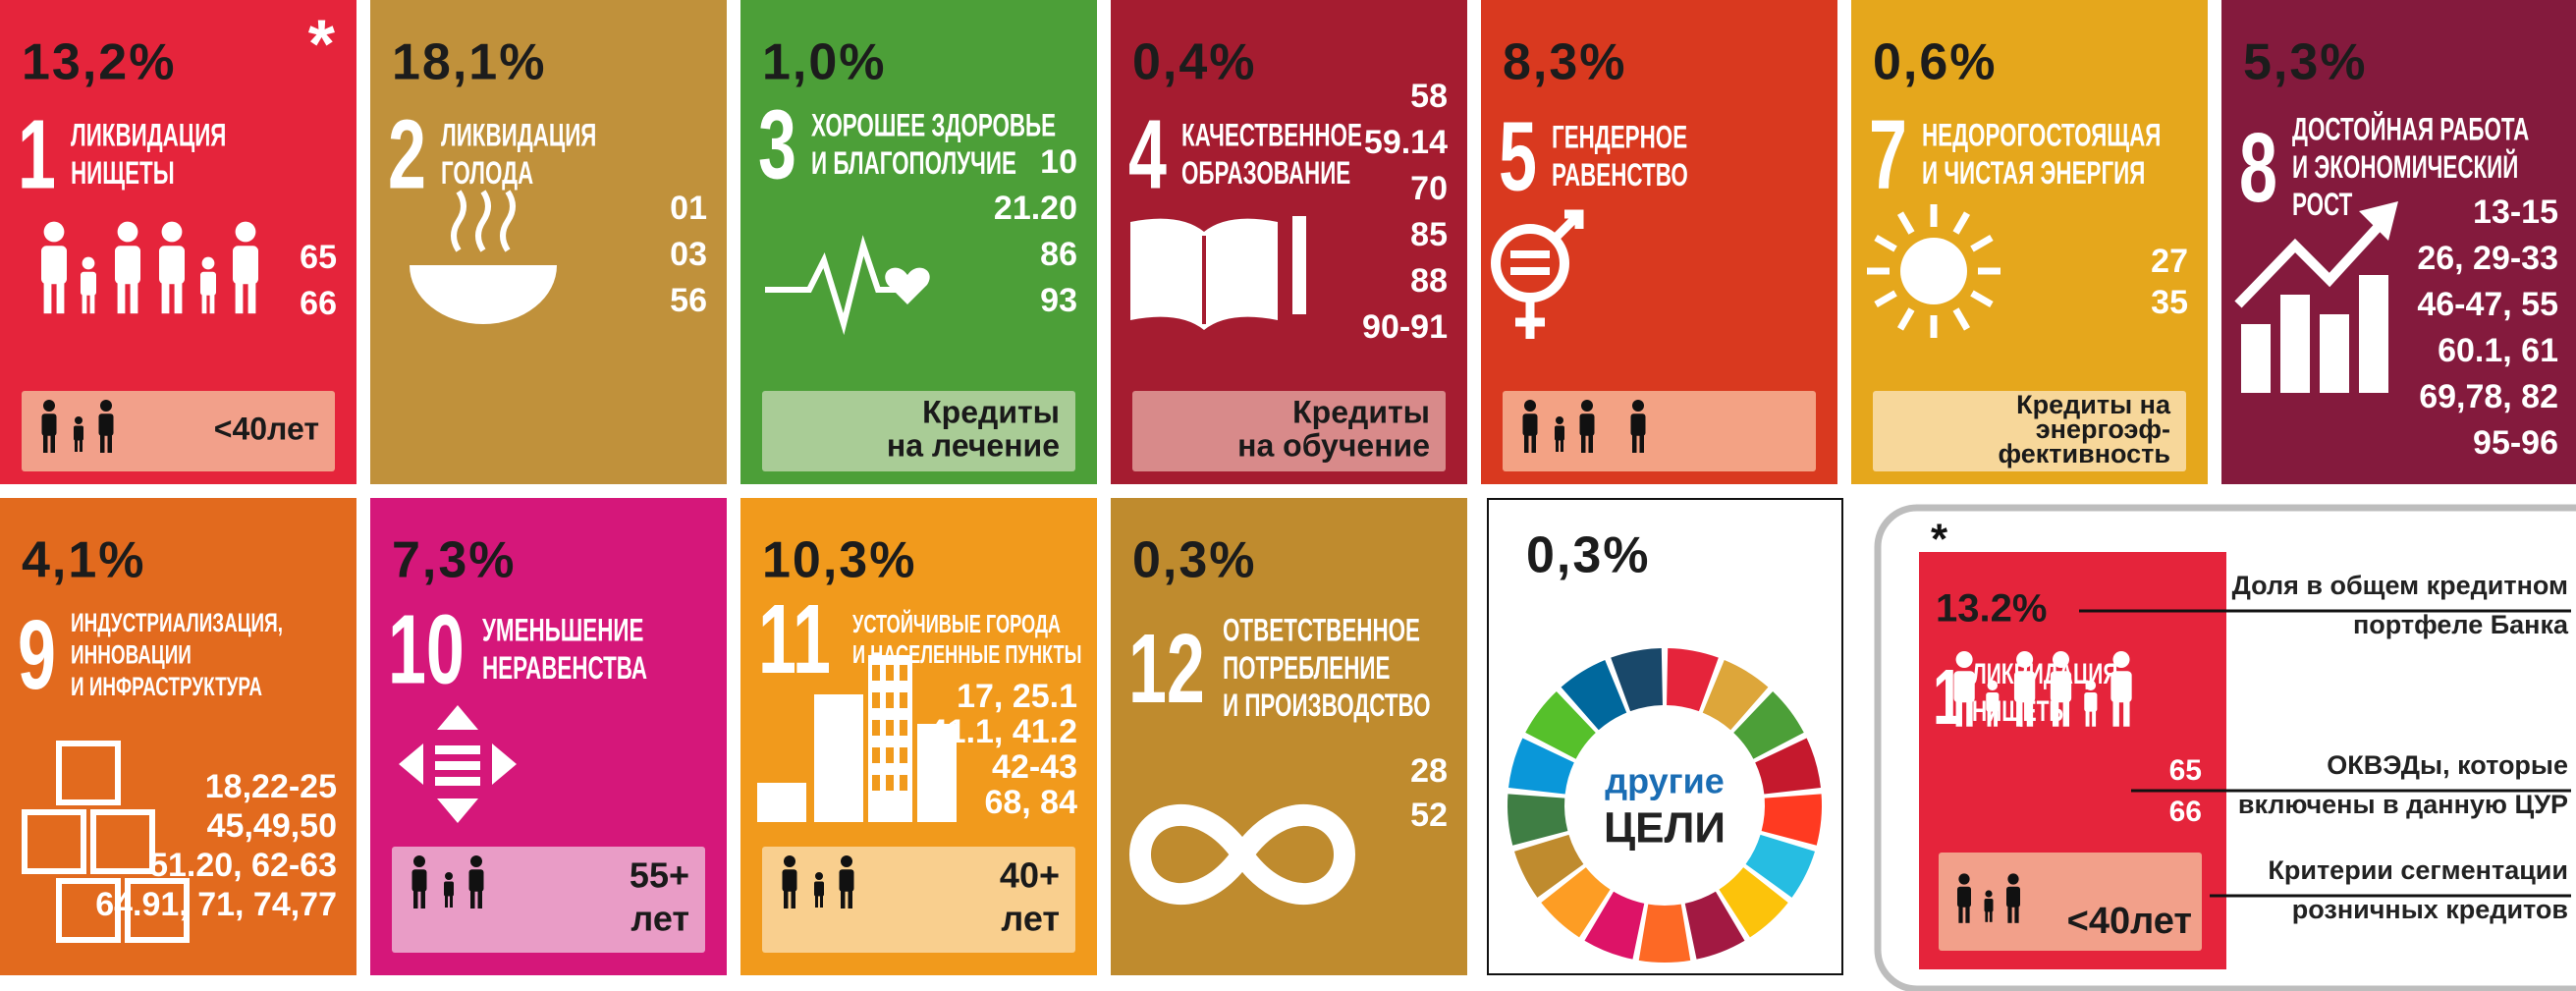 This screenshot has width=2576, height=991. I want to click on tile-percent: 18,1%, so click(469, 62).